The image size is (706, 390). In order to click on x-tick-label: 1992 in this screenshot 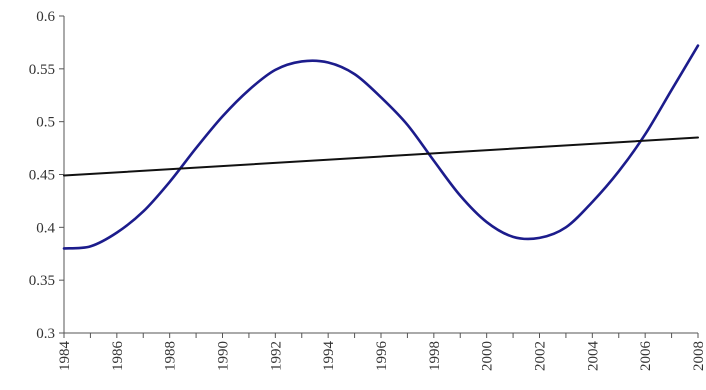, I will do `click(276, 356)`.